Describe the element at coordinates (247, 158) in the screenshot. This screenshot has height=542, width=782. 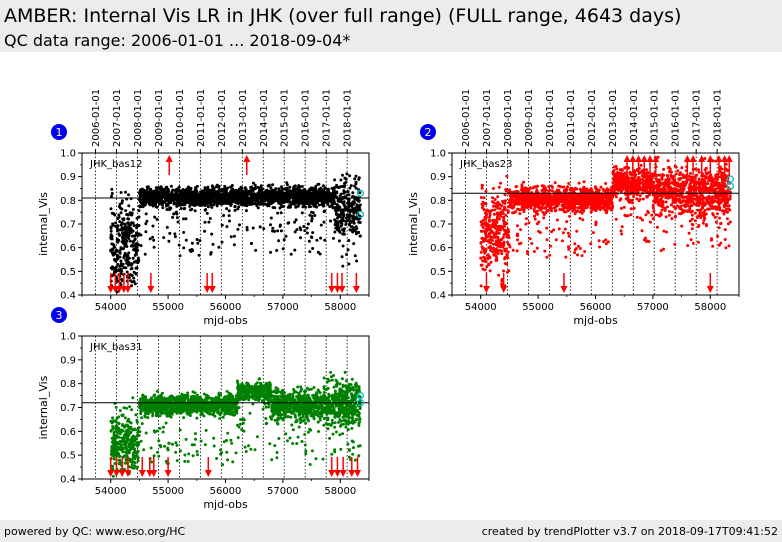
I see `outlier-arrowhead-high` at that location.